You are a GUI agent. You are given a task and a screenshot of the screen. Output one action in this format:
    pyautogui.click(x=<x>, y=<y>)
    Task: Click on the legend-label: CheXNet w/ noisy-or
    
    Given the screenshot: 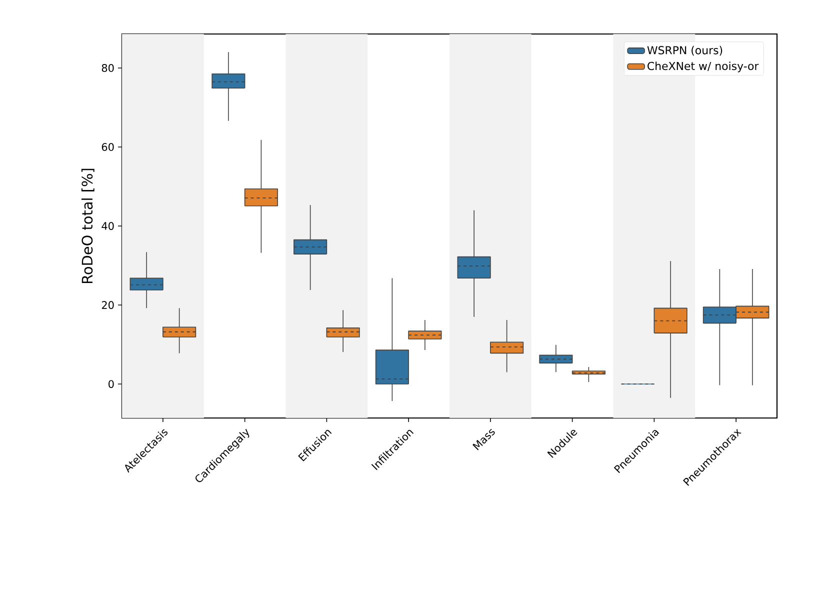 What is the action you would take?
    pyautogui.click(x=703, y=67)
    